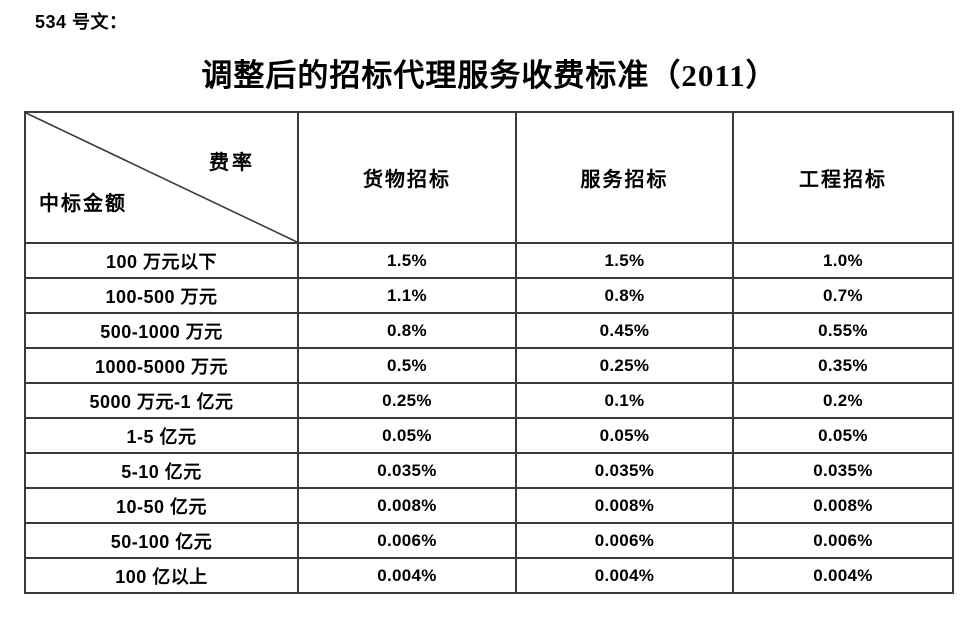 The height and width of the screenshot is (629, 979). I want to click on rate-cell: 0.2%, so click(843, 400).